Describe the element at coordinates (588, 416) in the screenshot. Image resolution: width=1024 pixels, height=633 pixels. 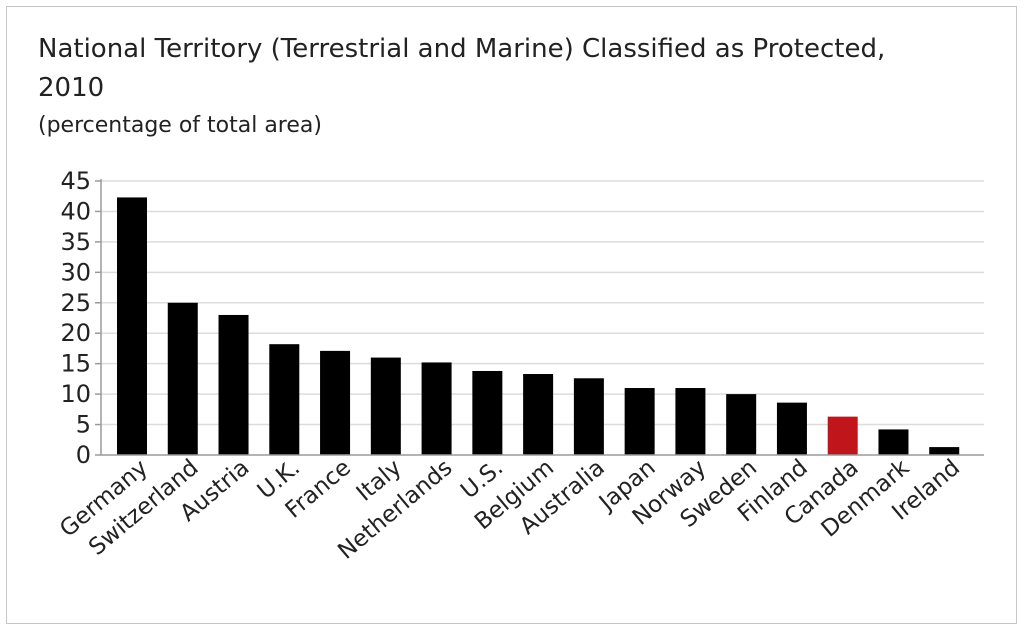
I see `bar-australia` at that location.